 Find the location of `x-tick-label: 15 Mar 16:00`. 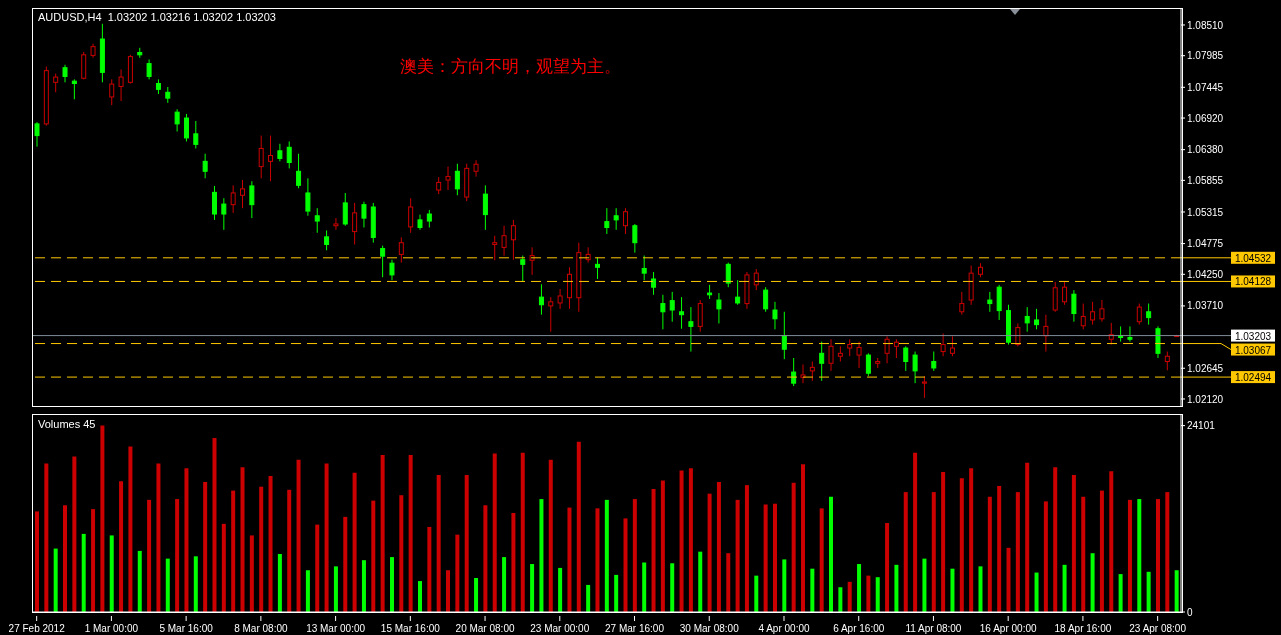

x-tick-label: 15 Mar 16:00 is located at coordinates (410, 628).